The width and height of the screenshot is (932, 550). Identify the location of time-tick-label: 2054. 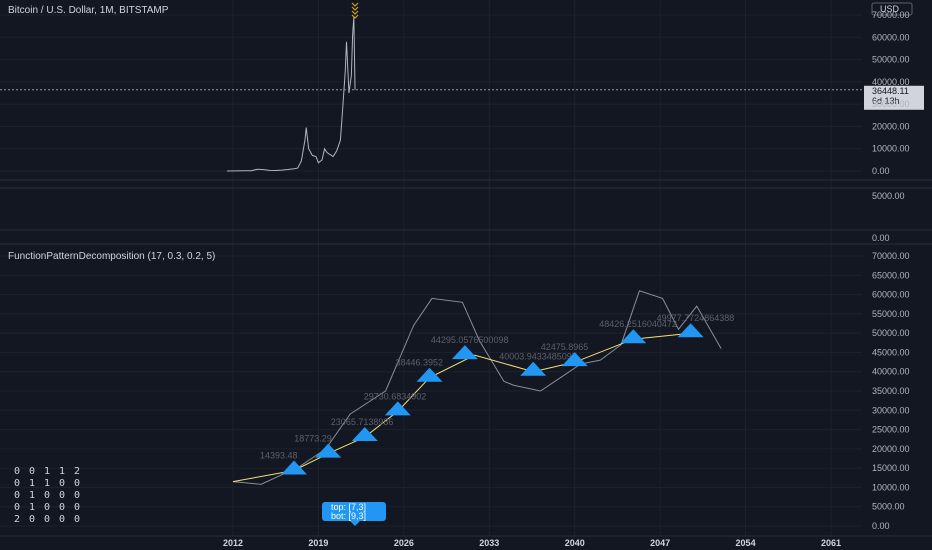
(746, 543).